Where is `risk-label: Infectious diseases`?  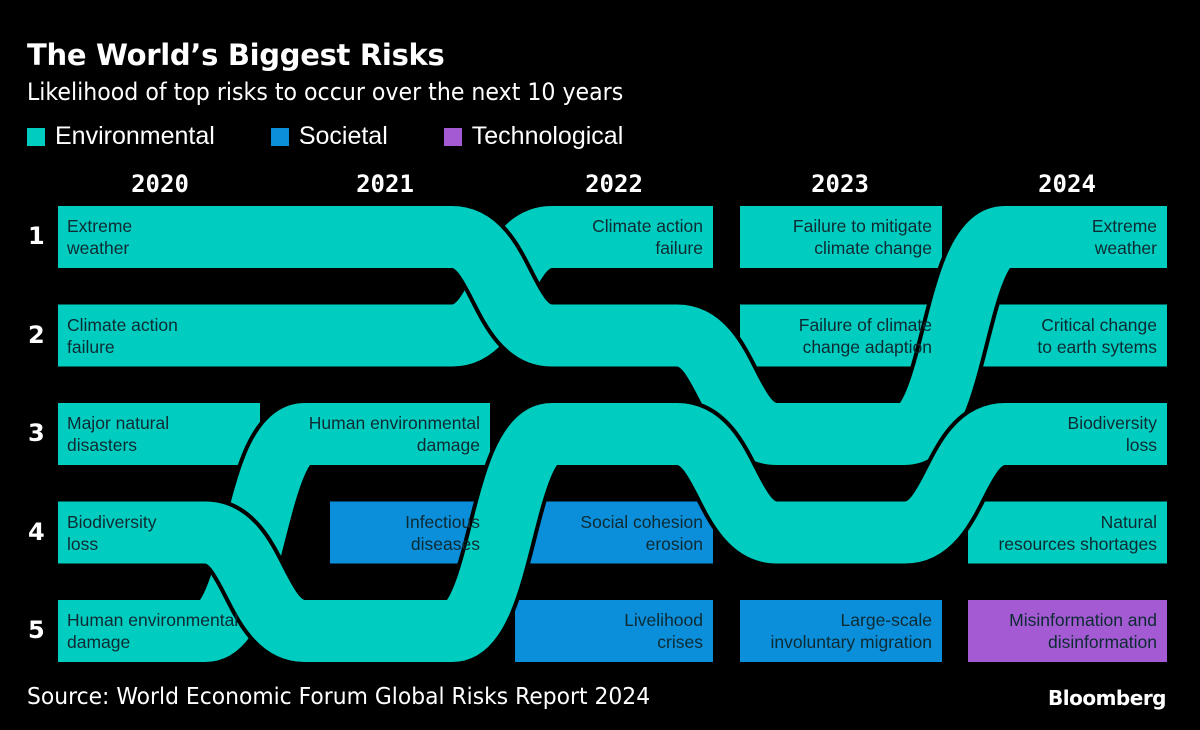
risk-label: Infectious diseases is located at coordinates (442, 533).